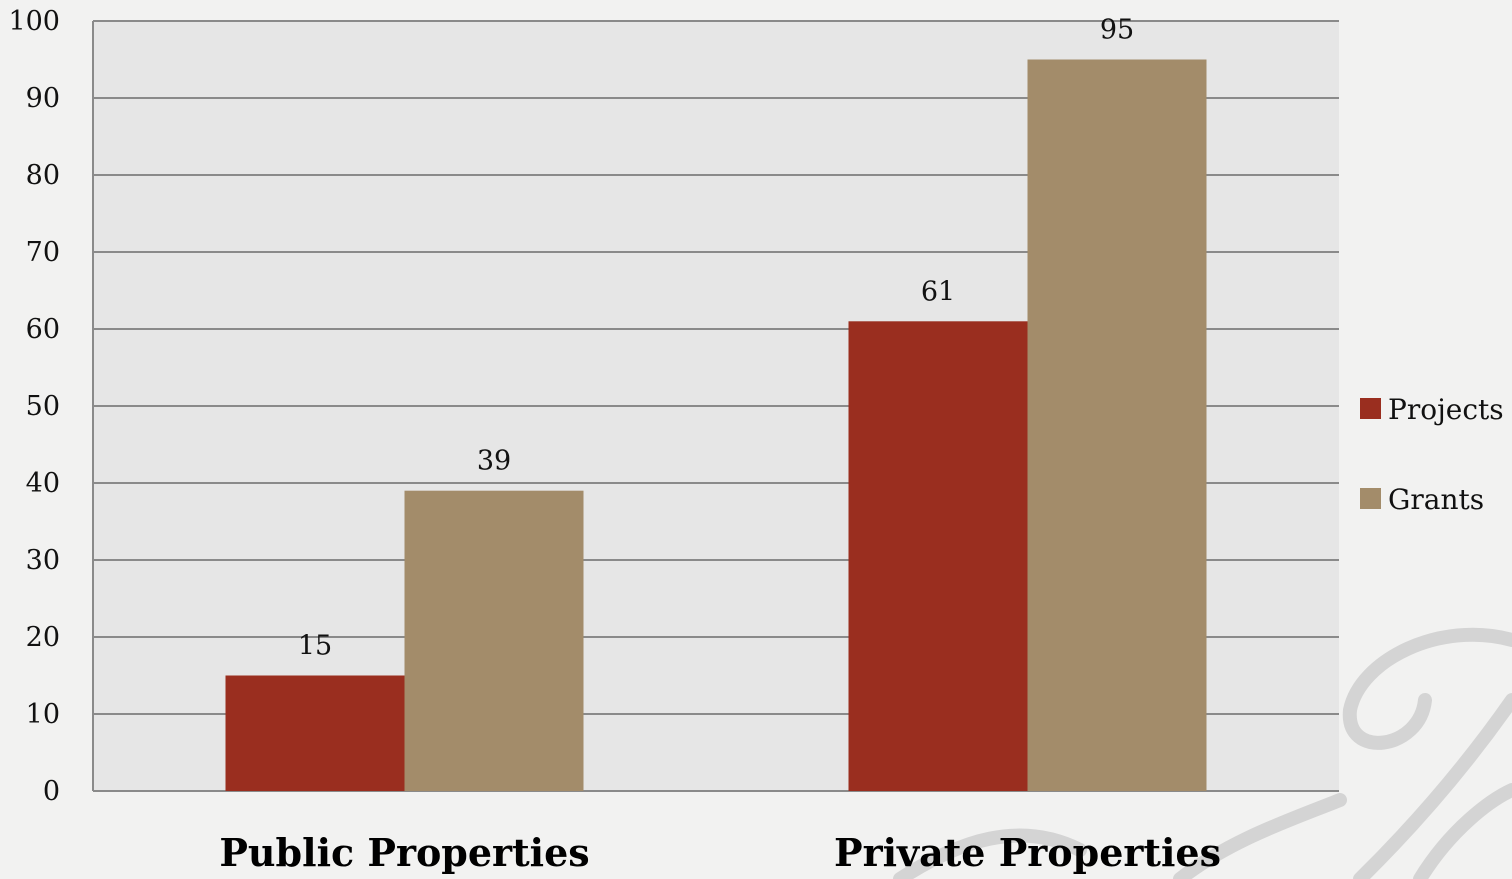 The height and width of the screenshot is (879, 1512). Describe the element at coordinates (1446, 409) in the screenshot. I see `legend-label: Projects` at that location.